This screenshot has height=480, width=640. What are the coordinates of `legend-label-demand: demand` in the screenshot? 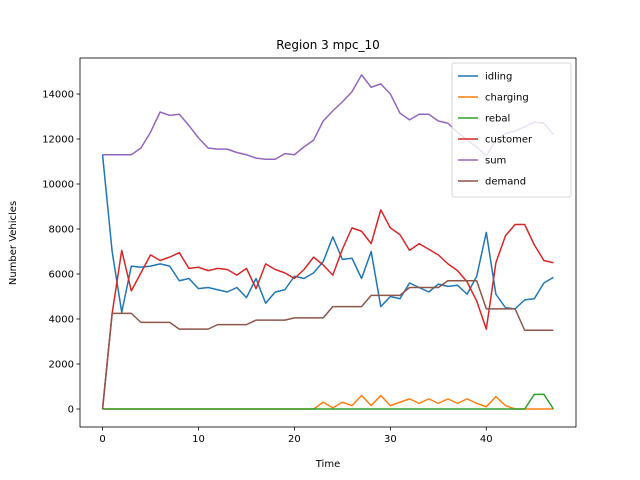 It's located at (505, 182).